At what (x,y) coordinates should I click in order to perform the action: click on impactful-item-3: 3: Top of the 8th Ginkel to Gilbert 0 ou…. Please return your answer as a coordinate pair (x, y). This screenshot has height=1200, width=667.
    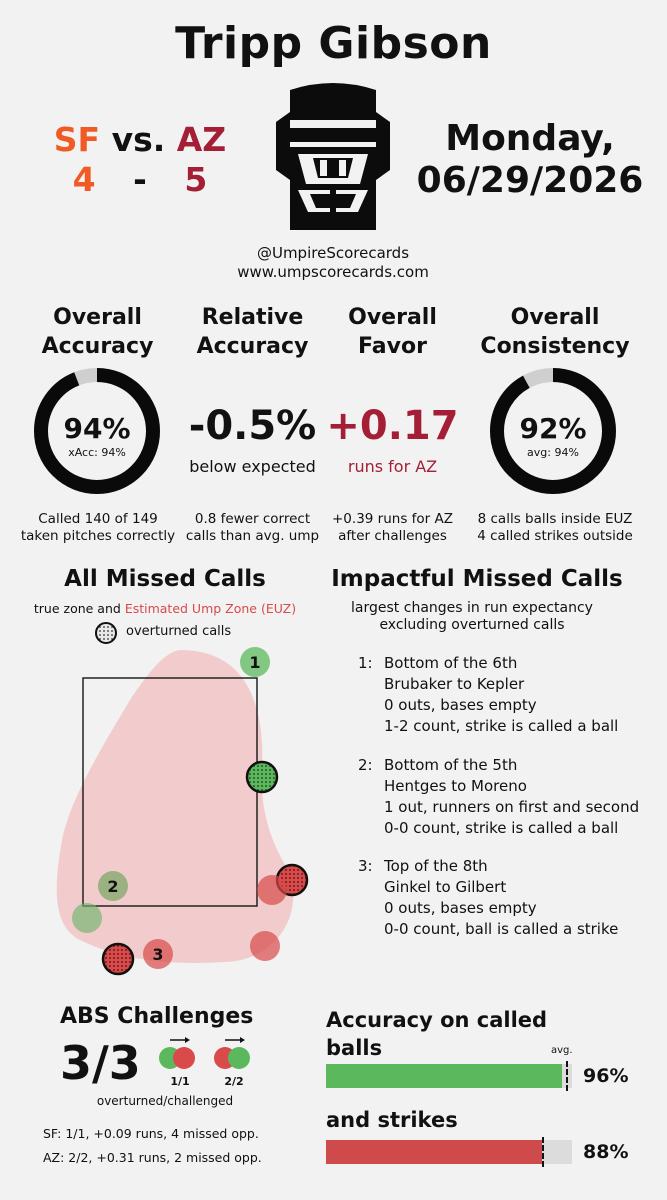
    Looking at the image, I should click on (488, 898).